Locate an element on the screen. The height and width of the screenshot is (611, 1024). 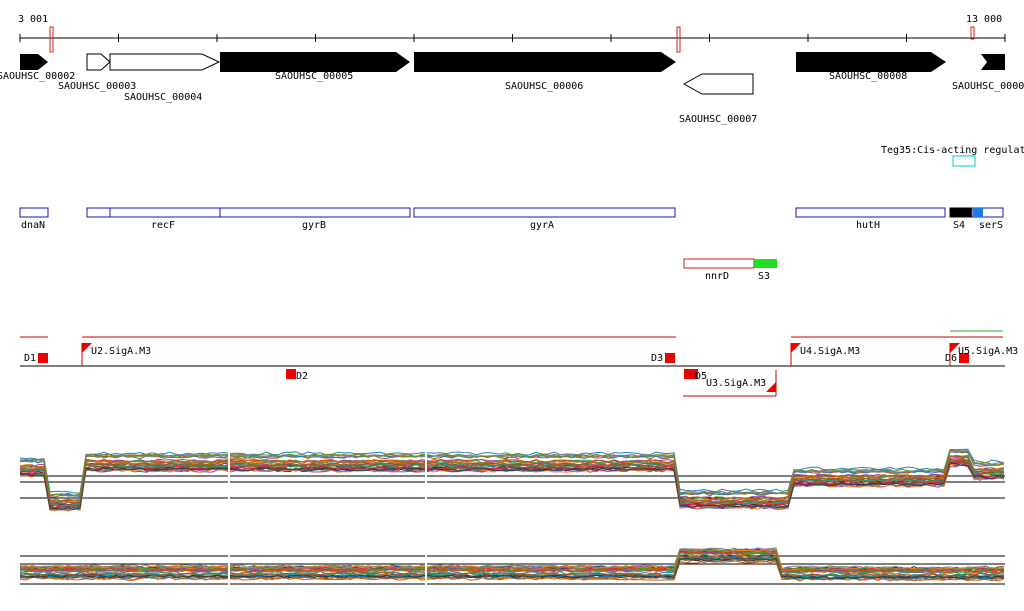
operon-track: dnaN recF gyrB gyrA hutH S4 serS is located at coordinates (511, 219).